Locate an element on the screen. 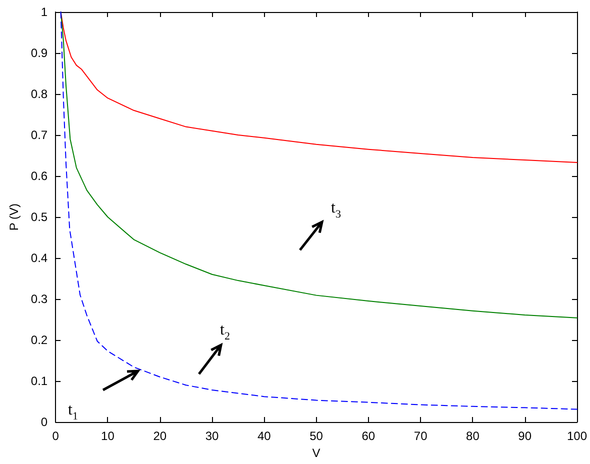 Image resolution: width=590 pixels, height=464 pixels. x-tick-label: 10 is located at coordinates (108, 436).